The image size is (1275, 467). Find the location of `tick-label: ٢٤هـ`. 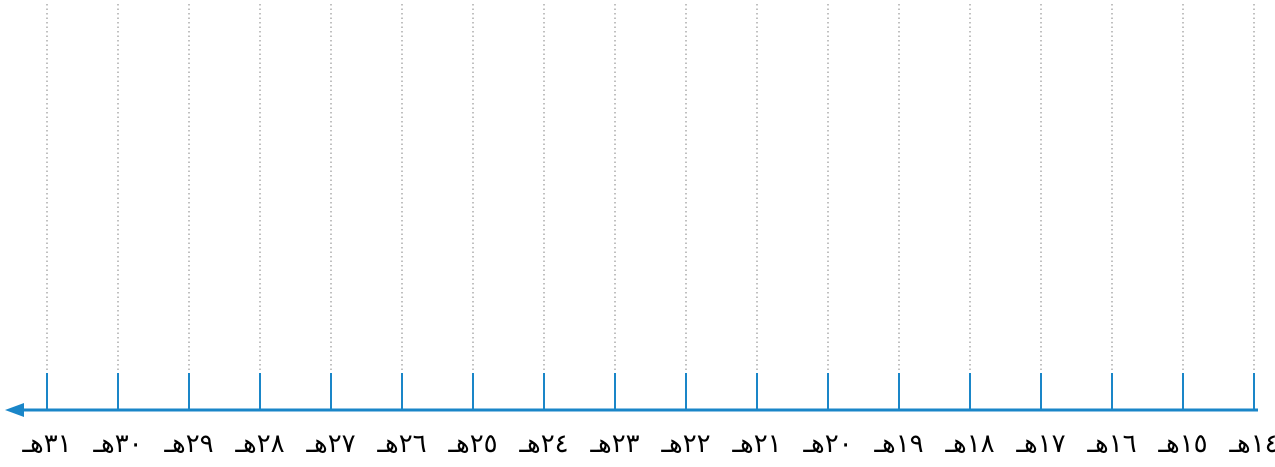

tick-label: ٢٤هـ is located at coordinates (543, 444).